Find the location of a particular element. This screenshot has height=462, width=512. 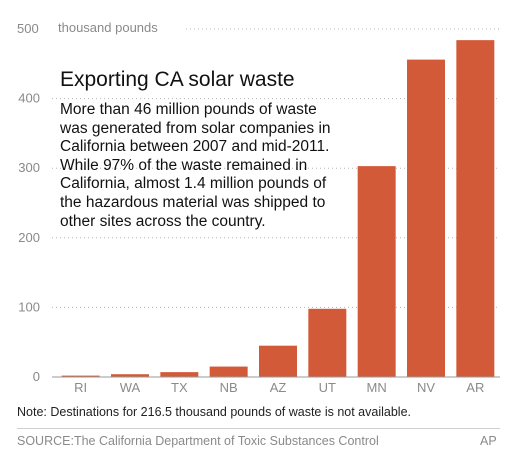

bar-mn is located at coordinates (376, 271).